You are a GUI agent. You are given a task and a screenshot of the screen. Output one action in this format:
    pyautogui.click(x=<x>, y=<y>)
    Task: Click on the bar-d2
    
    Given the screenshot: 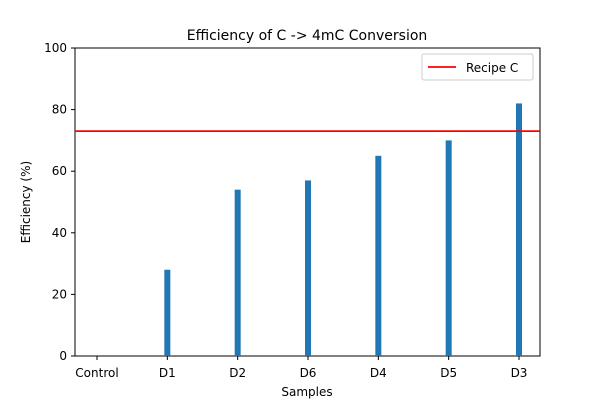 What is the action you would take?
    pyautogui.click(x=237, y=272)
    